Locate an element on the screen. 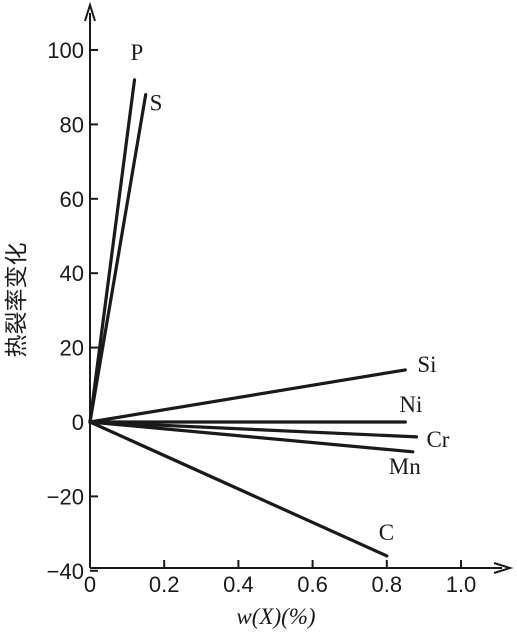 The width and height of the screenshot is (517, 633). x-axis-arrow-icon is located at coordinates (503, 568).